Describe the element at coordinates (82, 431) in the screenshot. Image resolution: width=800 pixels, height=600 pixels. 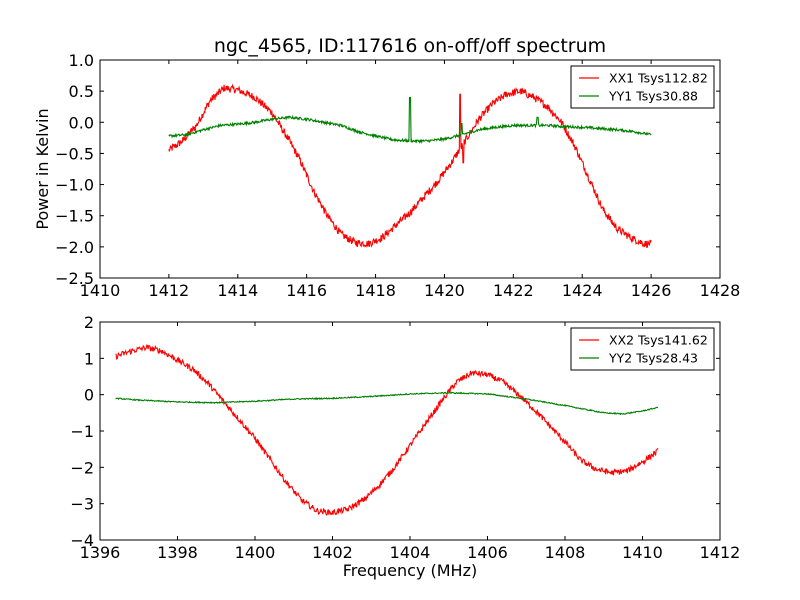
I see `y-tick-label: −1` at that location.